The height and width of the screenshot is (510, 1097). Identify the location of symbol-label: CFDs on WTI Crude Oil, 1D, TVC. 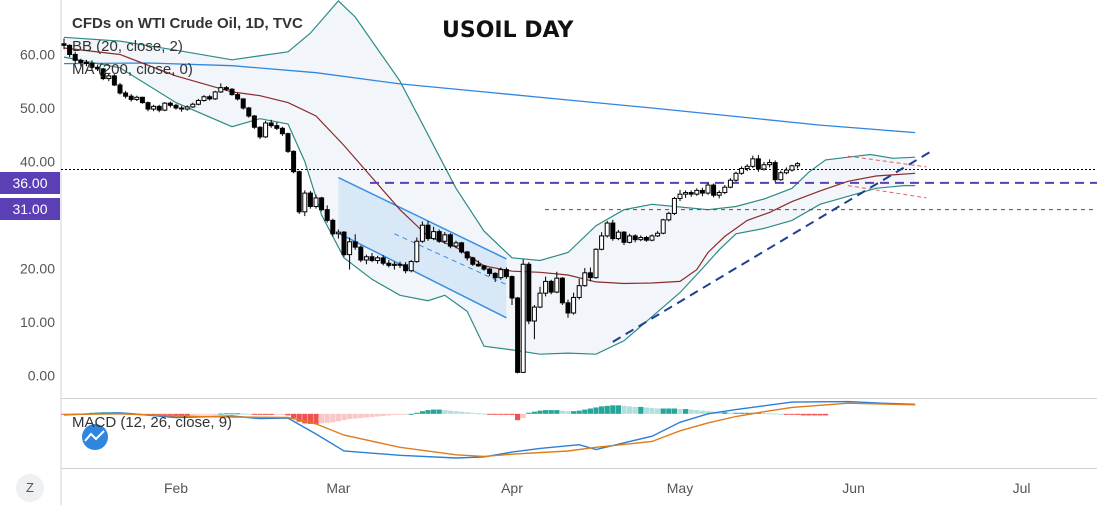
(187, 23).